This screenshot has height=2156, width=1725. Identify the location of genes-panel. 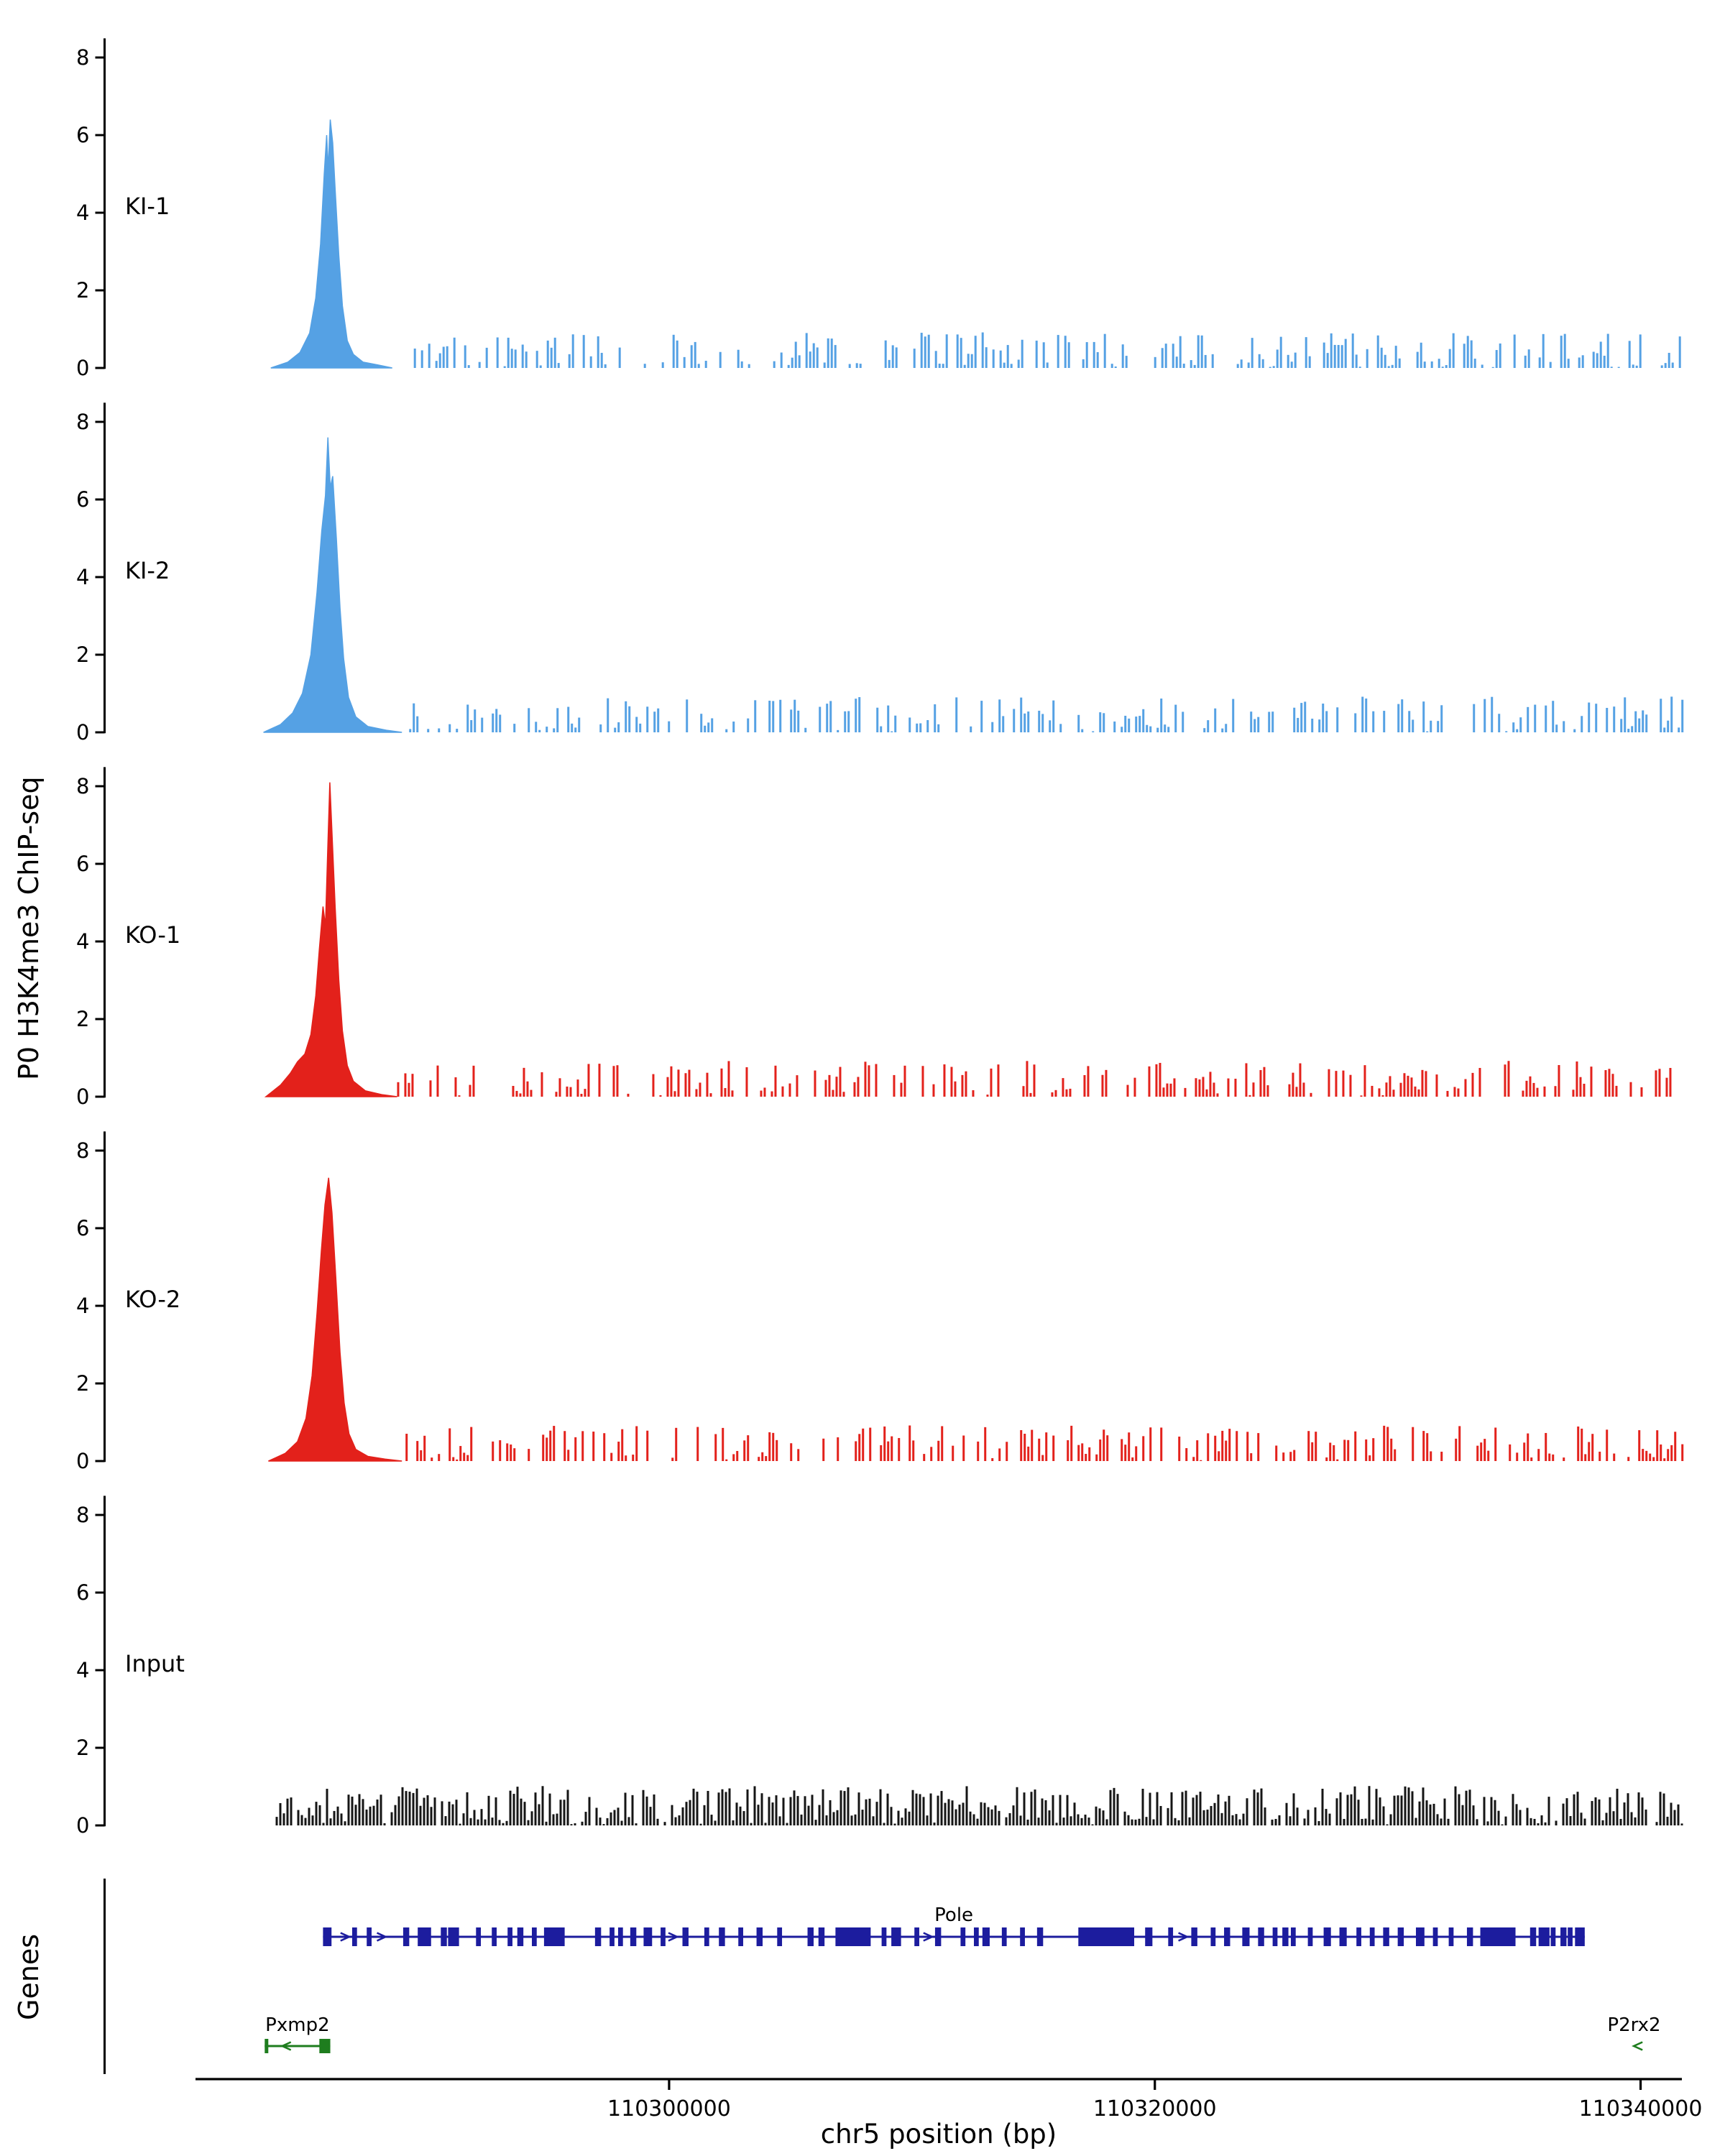
(873, 1977).